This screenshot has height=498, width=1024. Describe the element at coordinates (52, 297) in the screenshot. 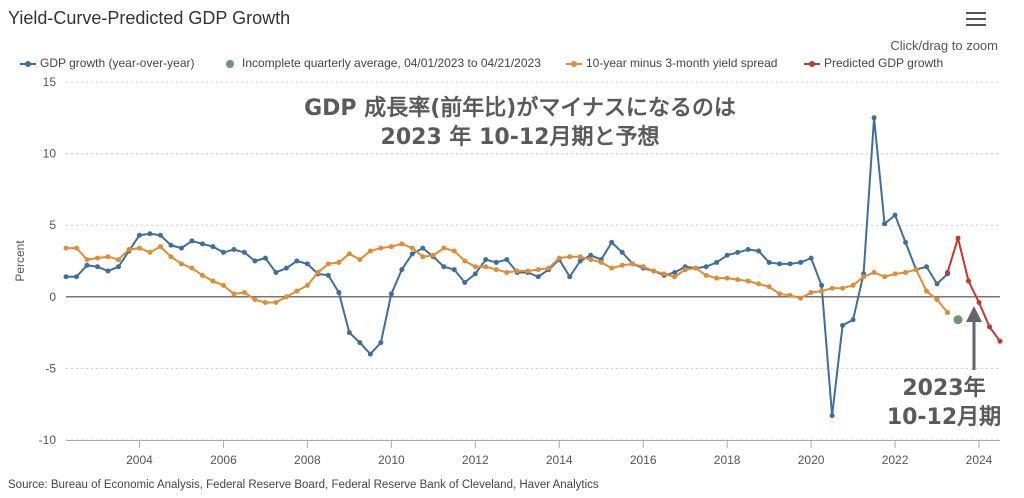

I see `y-tick-label: 0` at that location.